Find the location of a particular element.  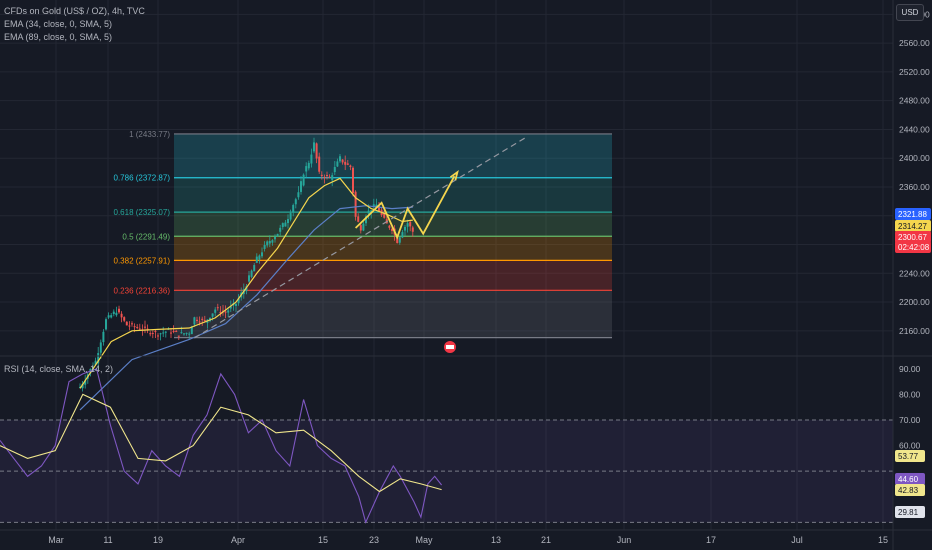

time-tick-label: 13 is located at coordinates (496, 540).